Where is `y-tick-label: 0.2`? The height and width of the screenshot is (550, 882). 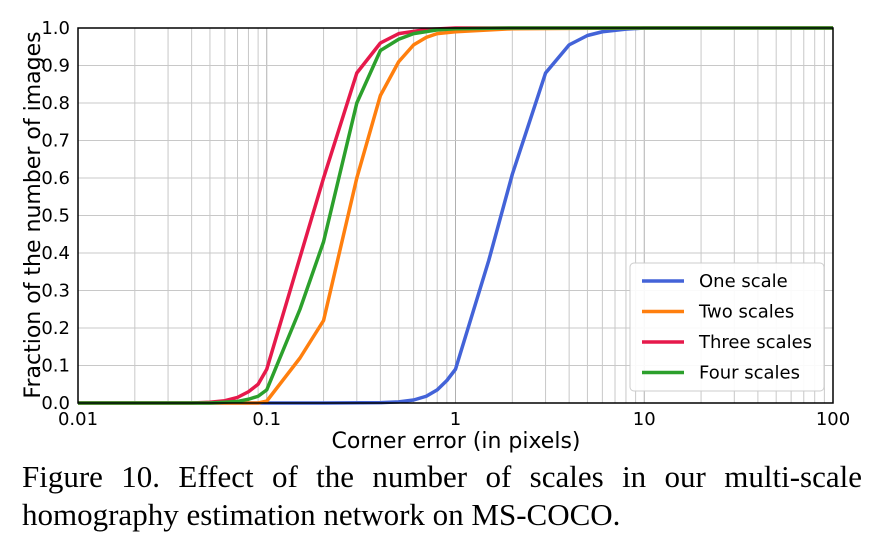
y-tick-label: 0.2 is located at coordinates (55, 328).